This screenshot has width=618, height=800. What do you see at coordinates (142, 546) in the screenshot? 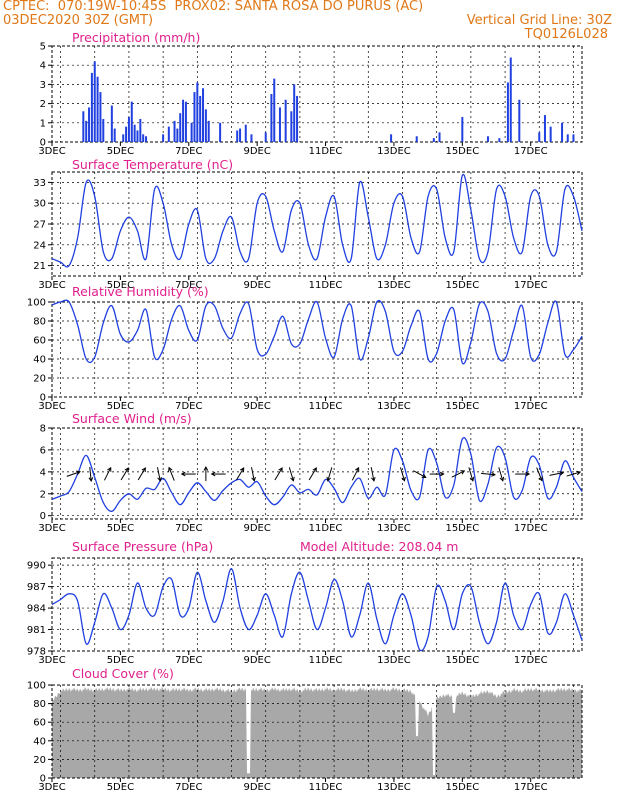
I see `pressure-title: Surface Pressure (hPa)` at bounding box center [142, 546].